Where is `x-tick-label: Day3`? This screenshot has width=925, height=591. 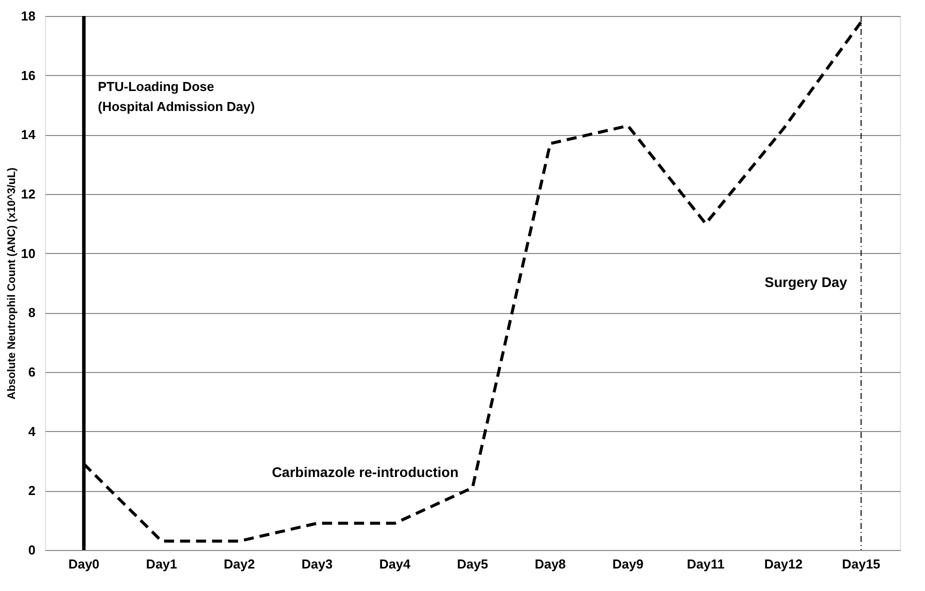
x-tick-label: Day3 is located at coordinates (317, 564).